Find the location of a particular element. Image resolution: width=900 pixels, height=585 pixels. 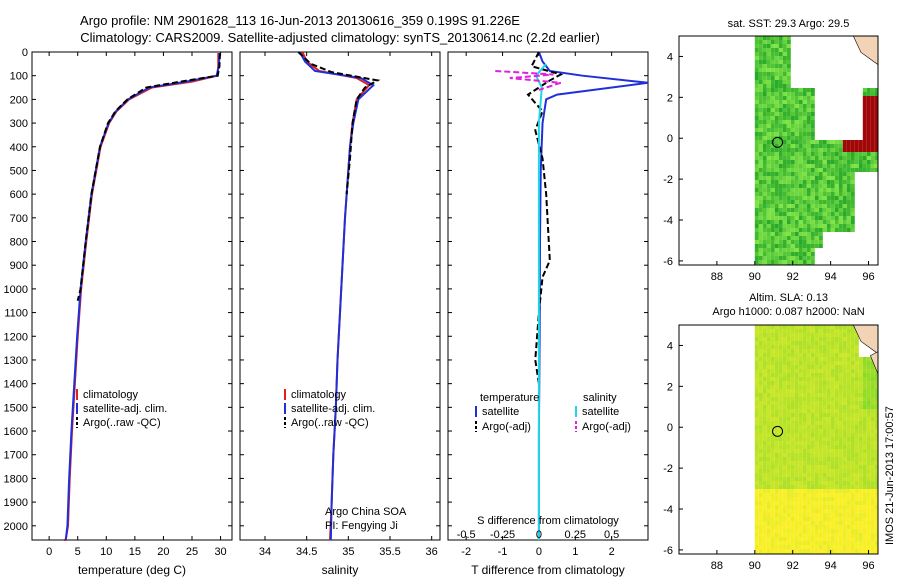

series-line is located at coordinates (337, 296).